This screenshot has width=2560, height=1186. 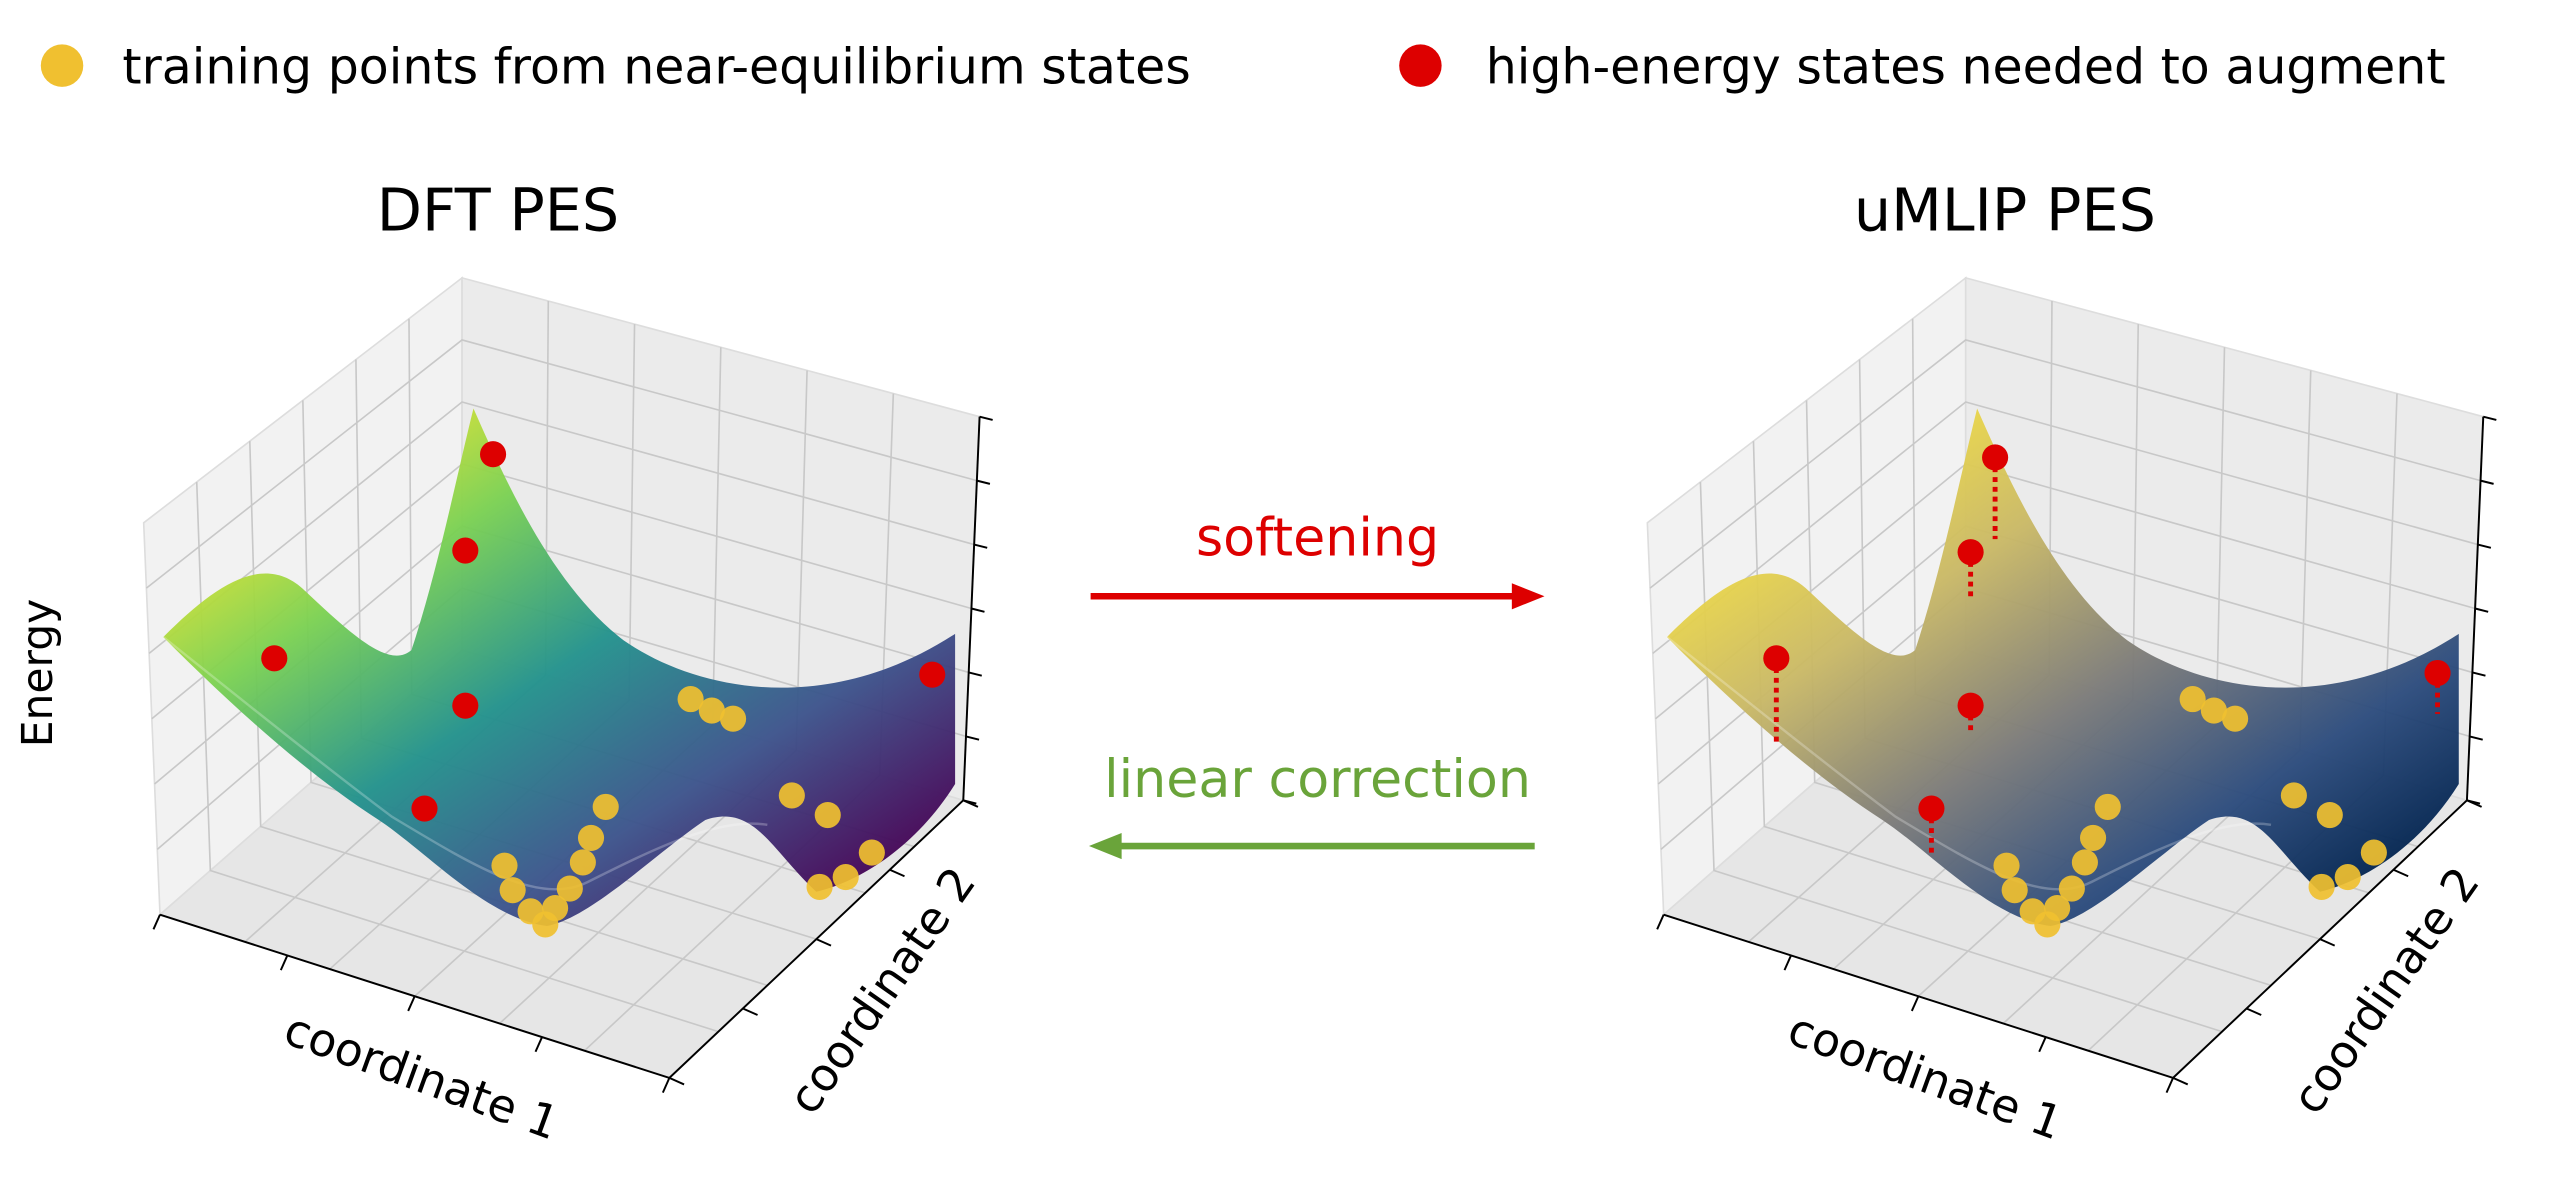 I want to click on high-energy-legend-marker, so click(x=1420, y=65).